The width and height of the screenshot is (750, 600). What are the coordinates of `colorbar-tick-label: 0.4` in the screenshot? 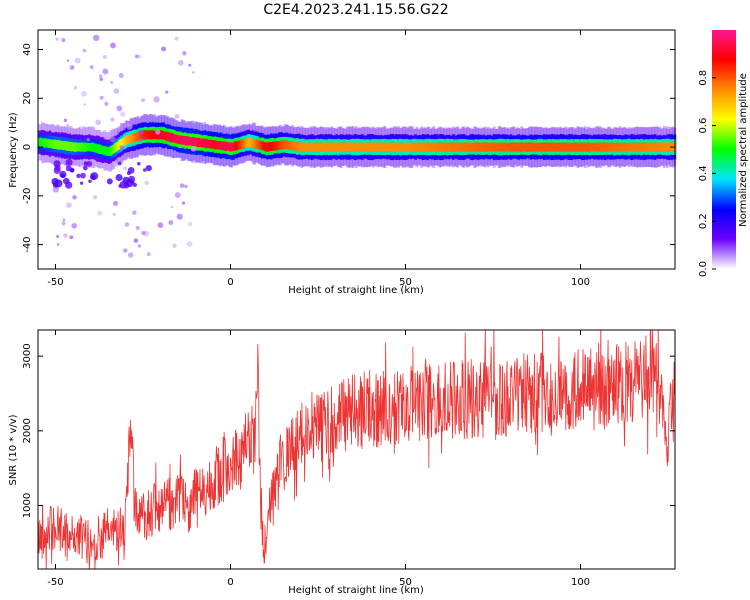 It's located at (703, 173).